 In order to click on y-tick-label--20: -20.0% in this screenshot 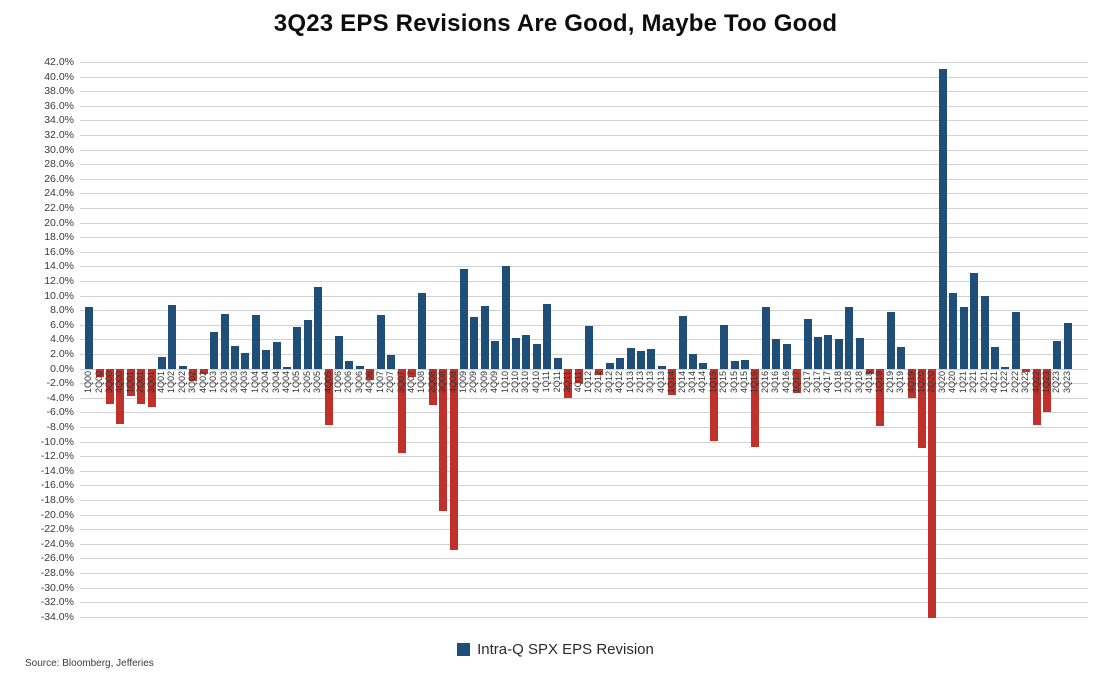, I will do `click(57, 514)`.